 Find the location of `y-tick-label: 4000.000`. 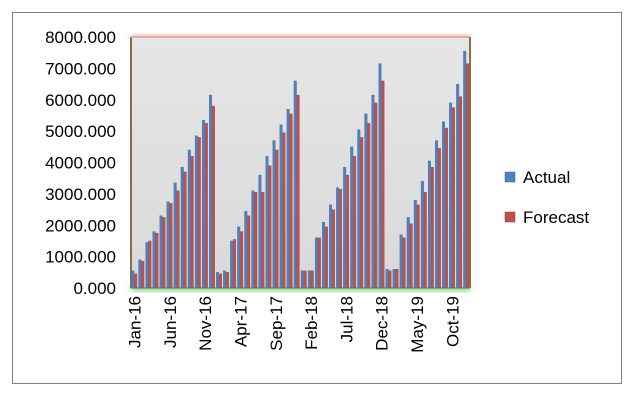

y-tick-label: 4000.000 is located at coordinates (80, 163).